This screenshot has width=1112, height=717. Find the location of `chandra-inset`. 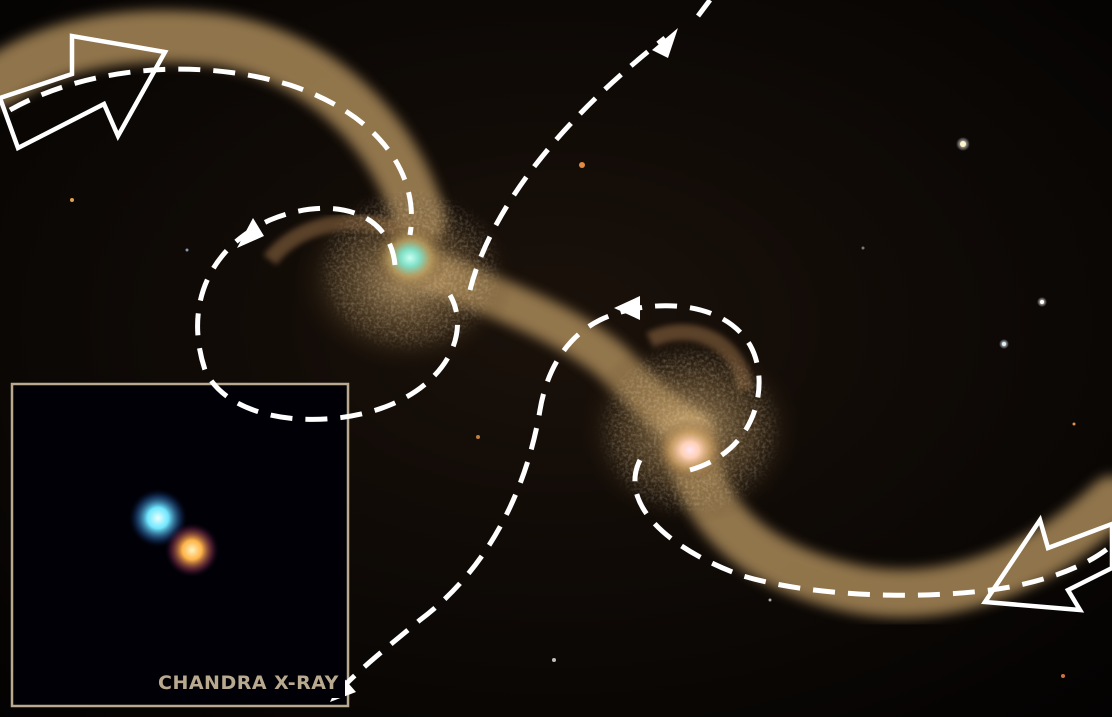

chandra-inset is located at coordinates (180, 545).